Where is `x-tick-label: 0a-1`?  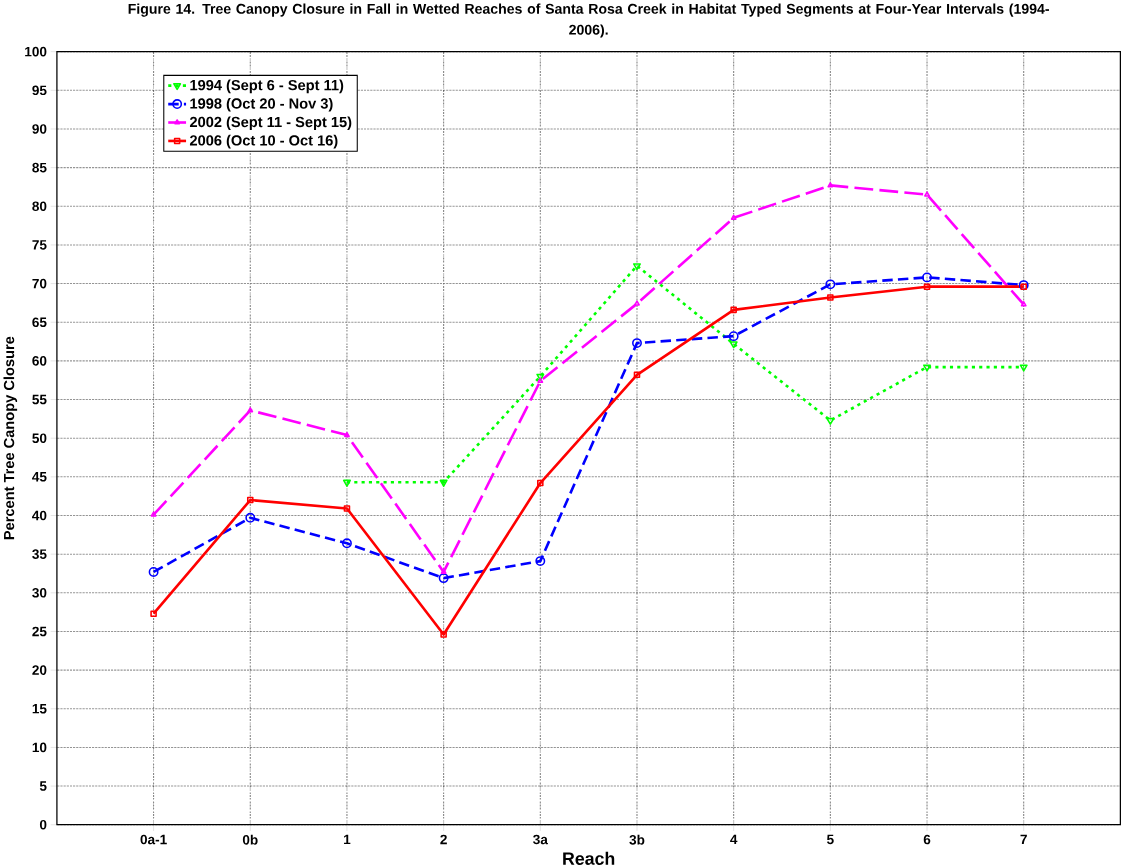 x-tick-label: 0a-1 is located at coordinates (153, 839).